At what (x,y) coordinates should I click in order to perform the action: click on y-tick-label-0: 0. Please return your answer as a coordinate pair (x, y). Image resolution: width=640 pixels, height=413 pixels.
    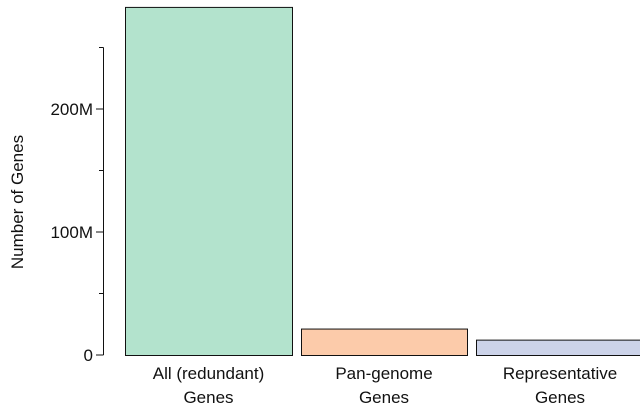
    Looking at the image, I should click on (88, 355).